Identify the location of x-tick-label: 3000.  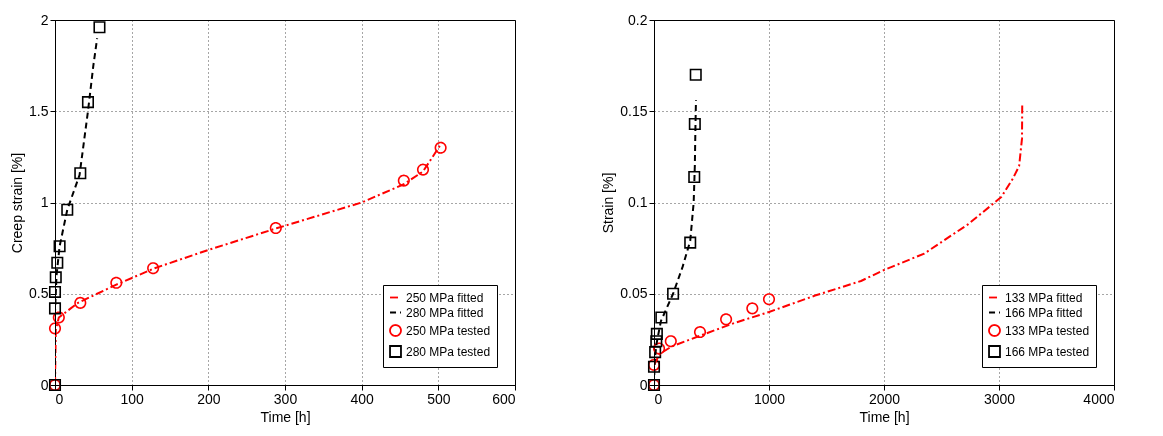
(999, 398).